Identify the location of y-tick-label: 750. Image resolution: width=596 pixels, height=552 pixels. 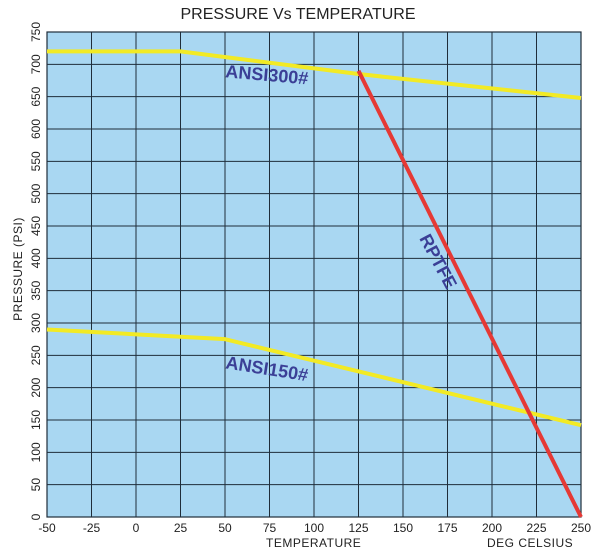
(36, 32).